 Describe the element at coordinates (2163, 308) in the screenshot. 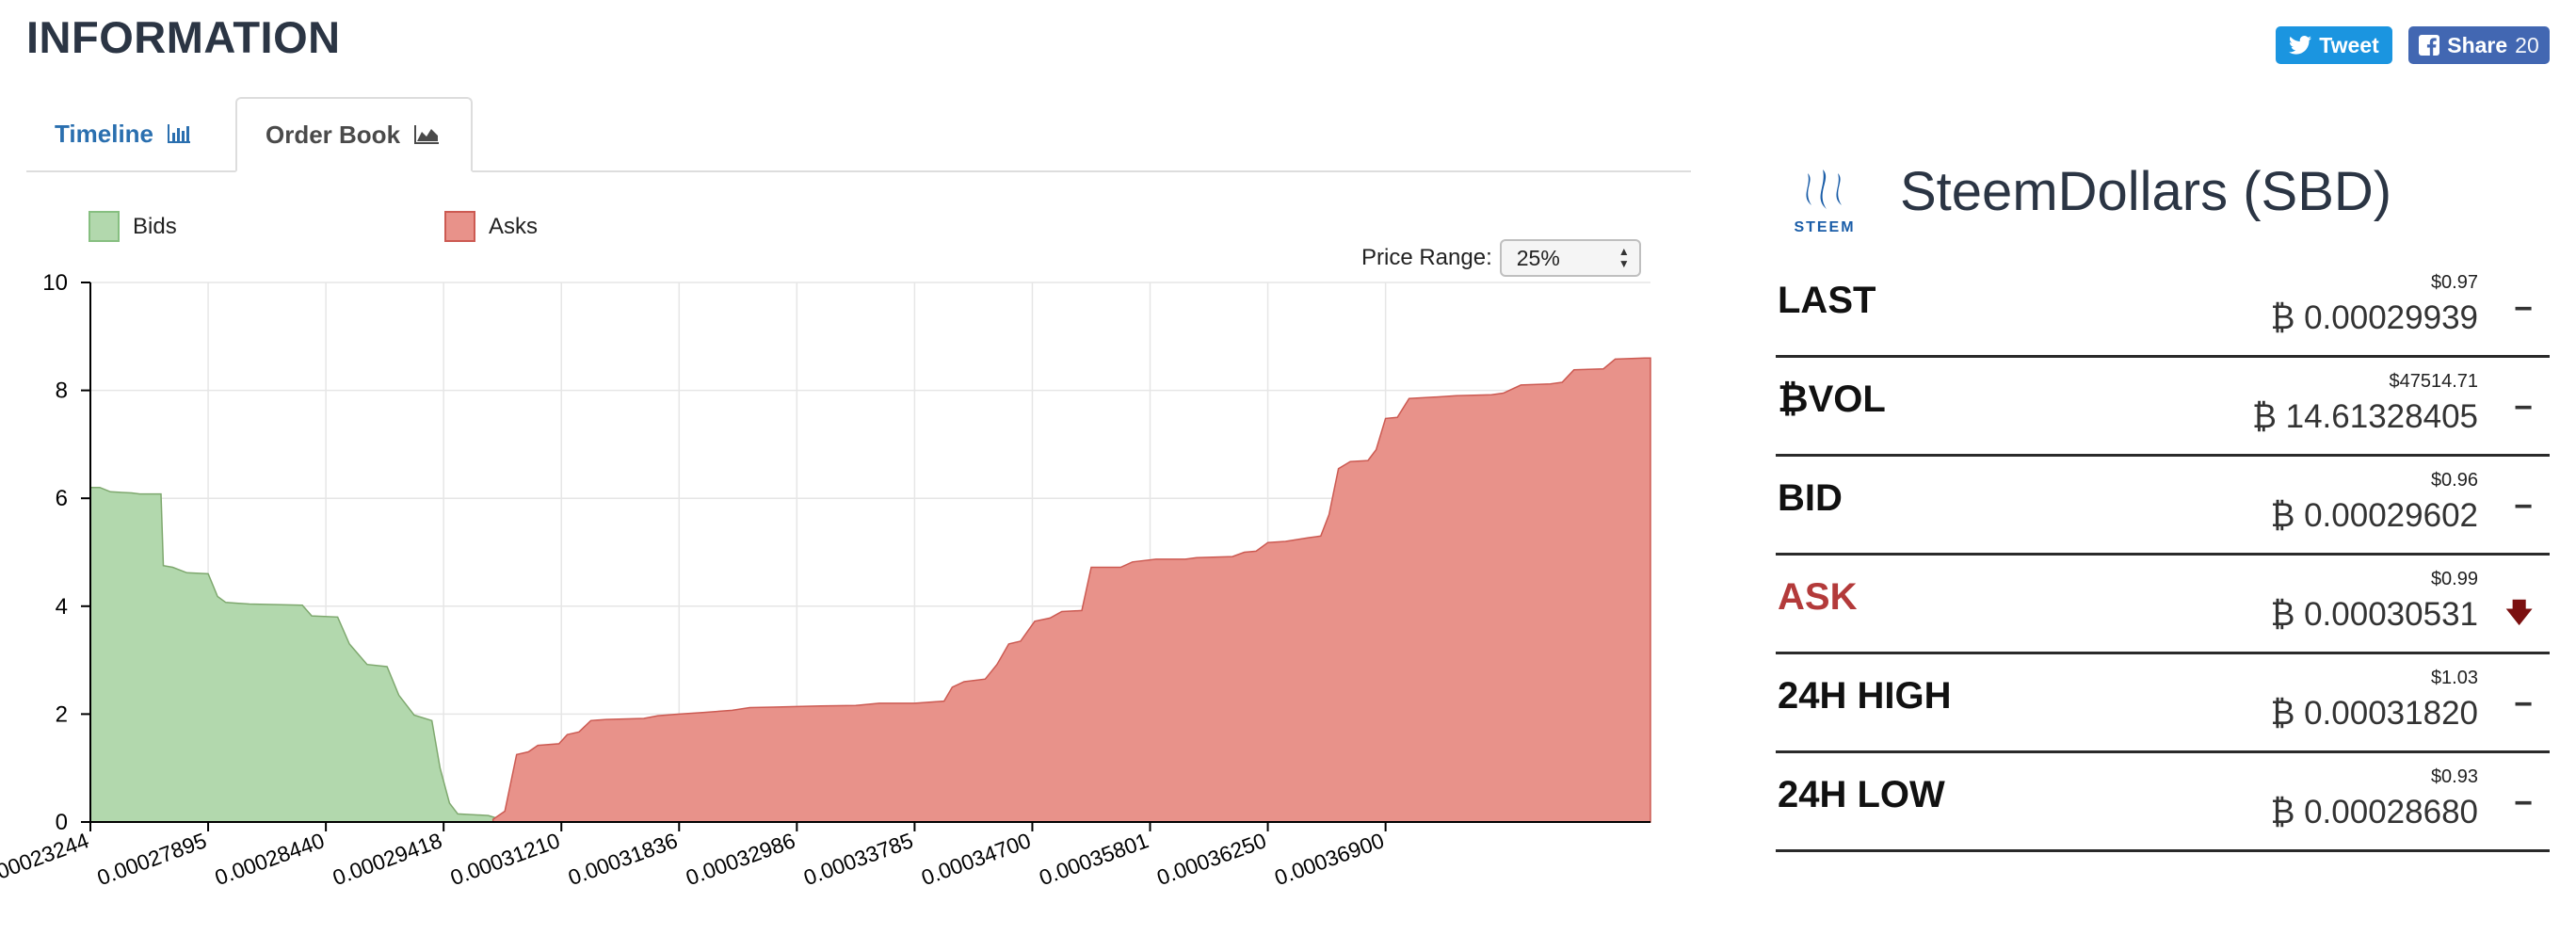

I see `stat-row: LAST $0.97 ₿ 0.00029939−` at that location.